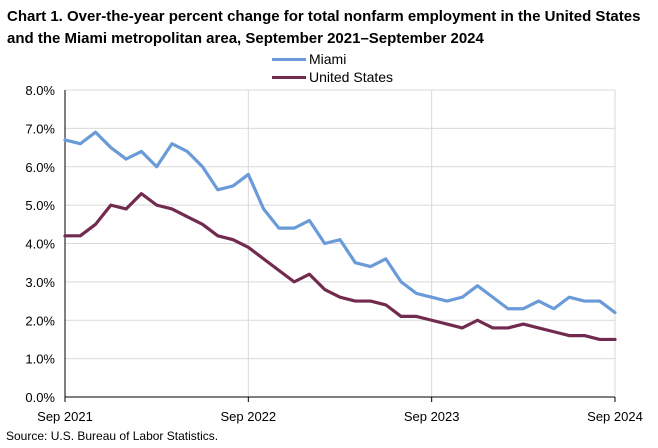 The width and height of the screenshot is (658, 448). I want to click on y-tick-label: 3.0%, so click(40, 282).